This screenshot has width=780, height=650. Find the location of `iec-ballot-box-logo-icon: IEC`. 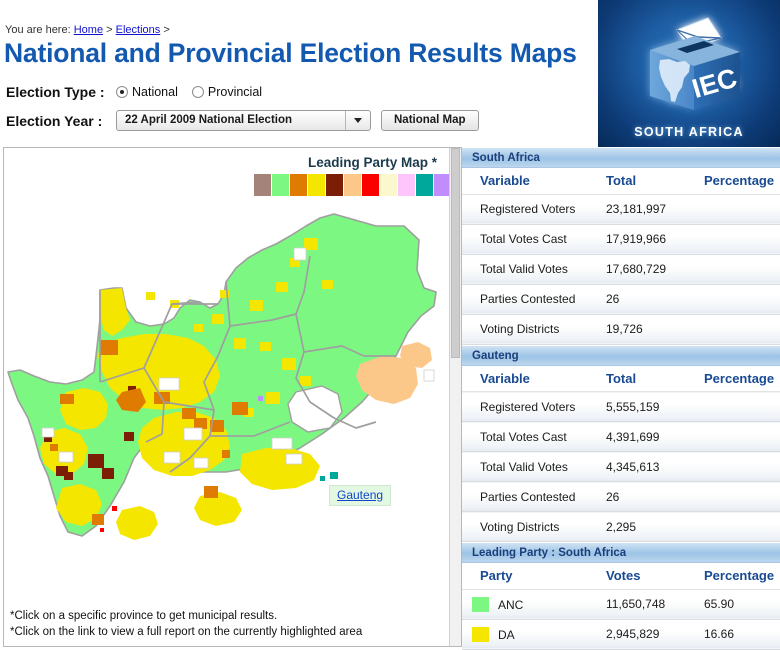

iec-ballot-box-logo-icon: IEC is located at coordinates (695, 63).